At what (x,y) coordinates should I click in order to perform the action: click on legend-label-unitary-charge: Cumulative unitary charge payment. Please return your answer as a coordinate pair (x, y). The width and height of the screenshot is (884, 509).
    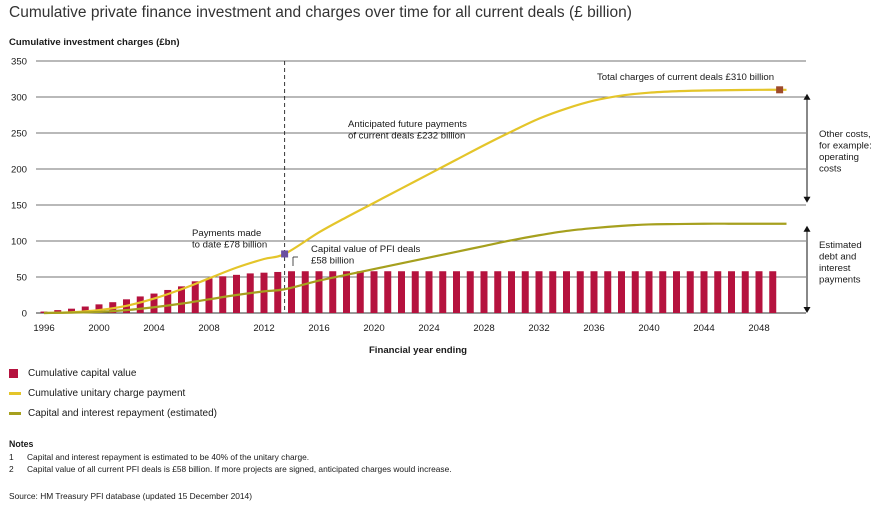
    Looking at the image, I should click on (107, 393).